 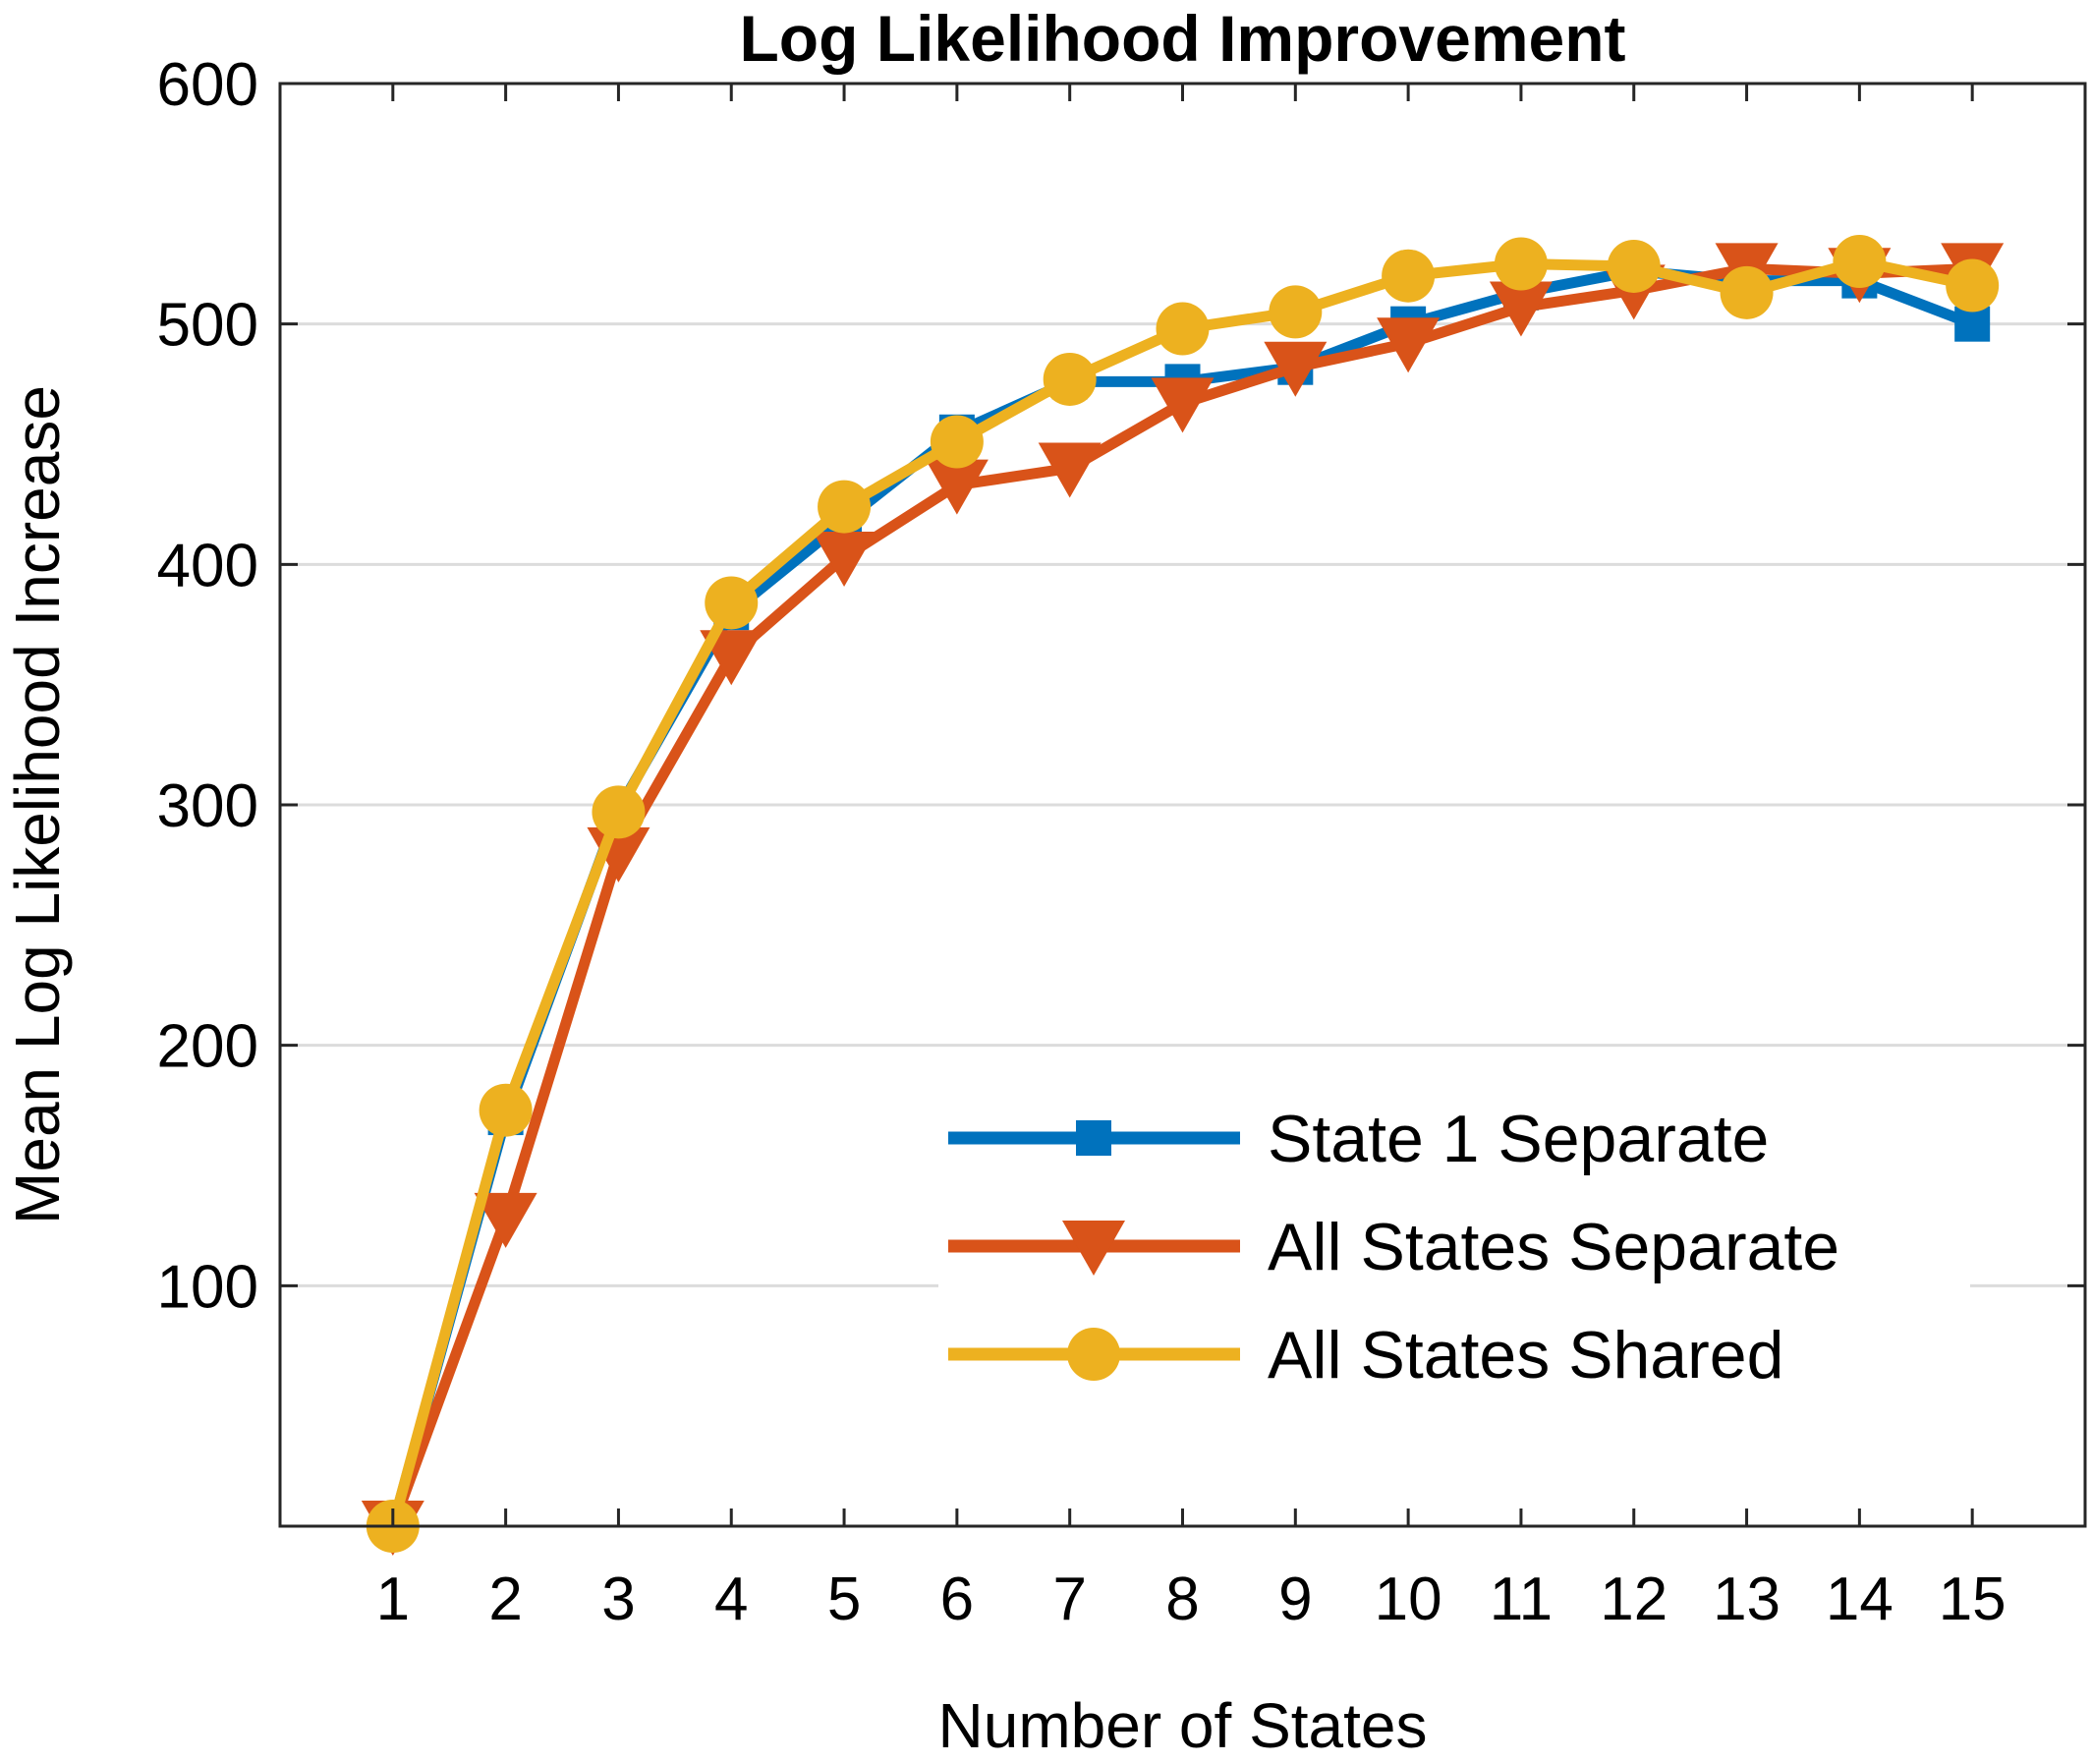 What do you see at coordinates (207, 326) in the screenshot?
I see `y-tick-label: 500` at bounding box center [207, 326].